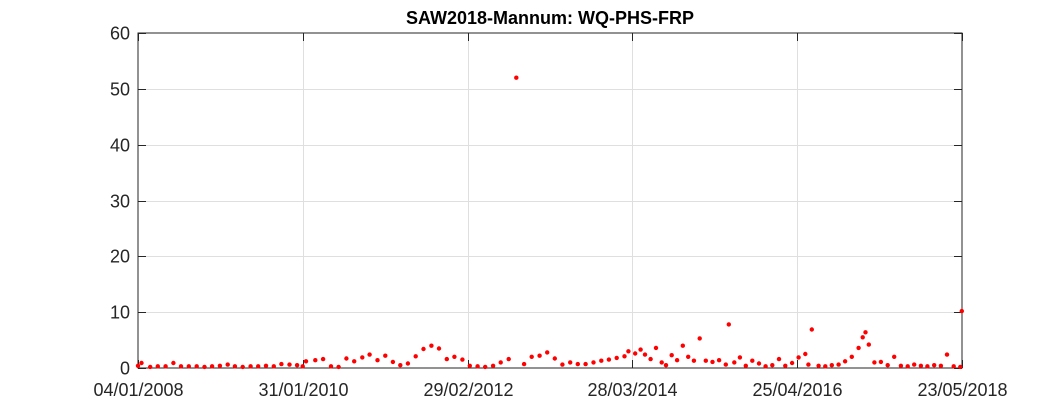 The image size is (1063, 413). Describe the element at coordinates (550, 18) in the screenshot. I see `chart-title: SAW2018-Mannum: WQ-PHS-FRP` at that location.